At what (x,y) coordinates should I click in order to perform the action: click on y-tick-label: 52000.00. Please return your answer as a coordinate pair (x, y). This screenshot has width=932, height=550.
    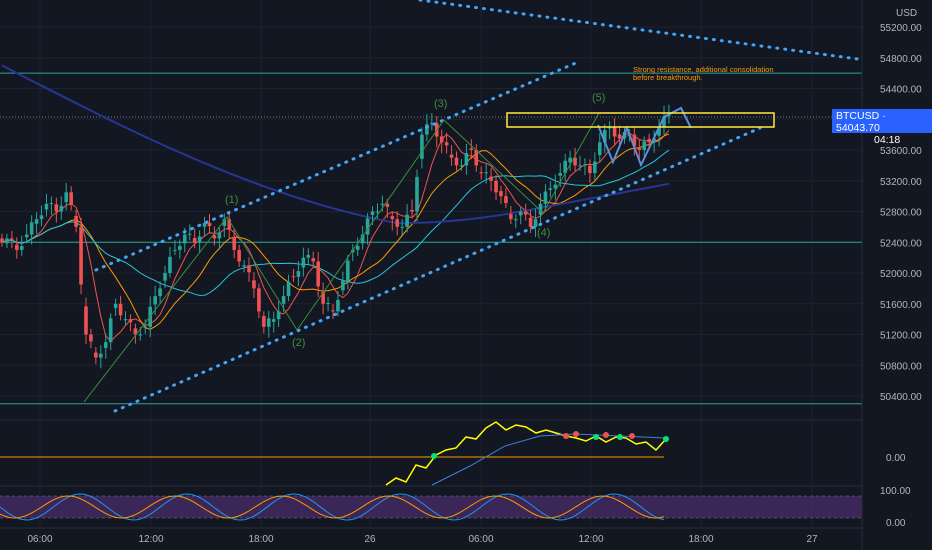
    Looking at the image, I should click on (901, 274).